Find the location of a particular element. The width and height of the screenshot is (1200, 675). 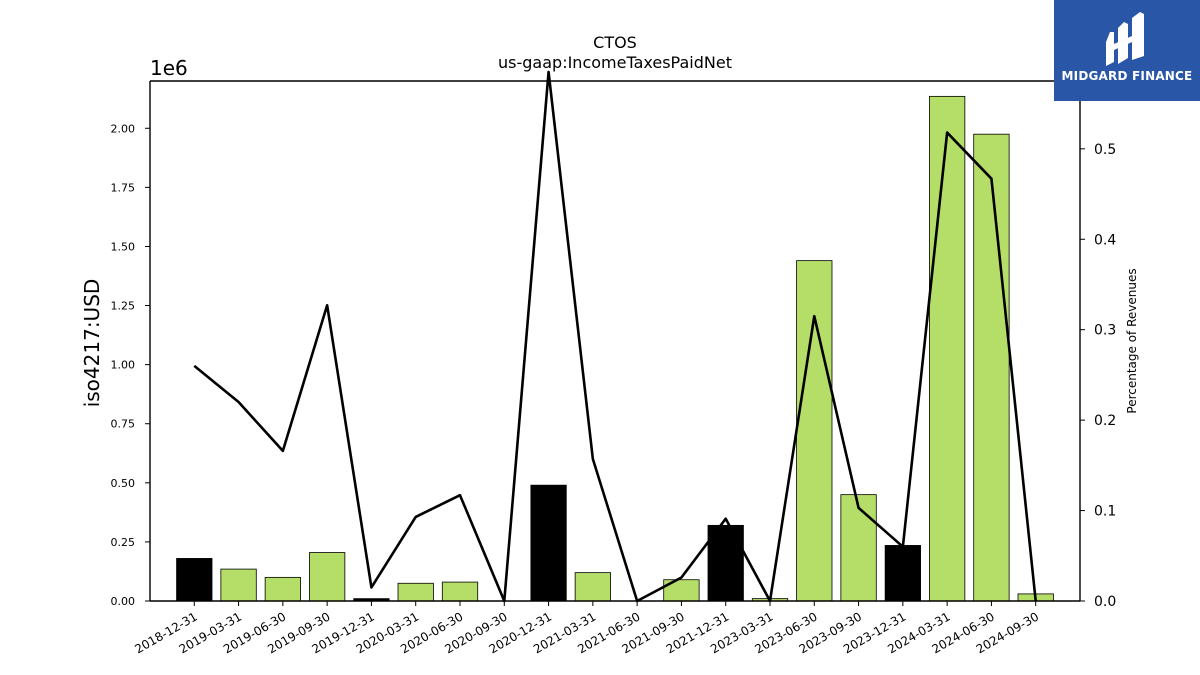

y-tick-label: 0.75 is located at coordinates (123, 424).